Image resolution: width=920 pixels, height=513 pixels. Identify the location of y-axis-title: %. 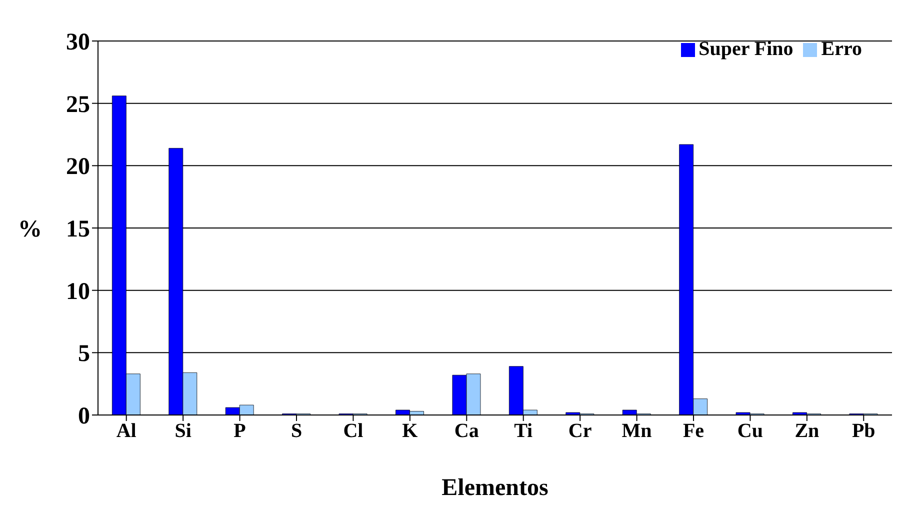
(30, 229).